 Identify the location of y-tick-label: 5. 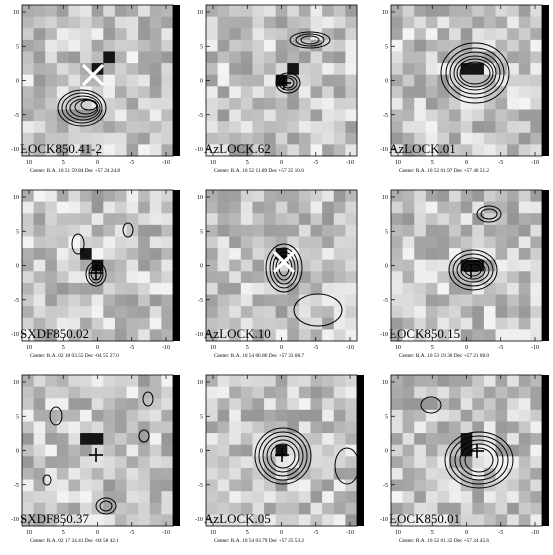
(386, 417).